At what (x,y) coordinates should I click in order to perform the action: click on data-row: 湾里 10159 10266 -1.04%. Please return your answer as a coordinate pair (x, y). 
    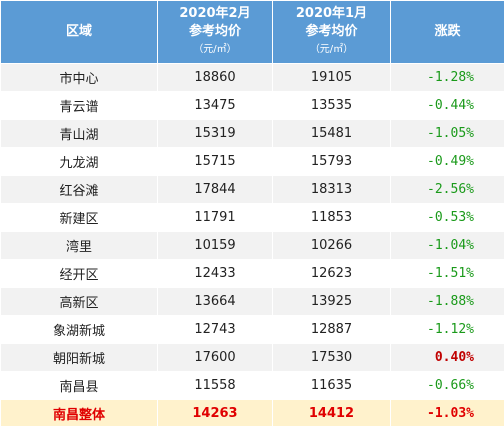
    Looking at the image, I should click on (252, 245).